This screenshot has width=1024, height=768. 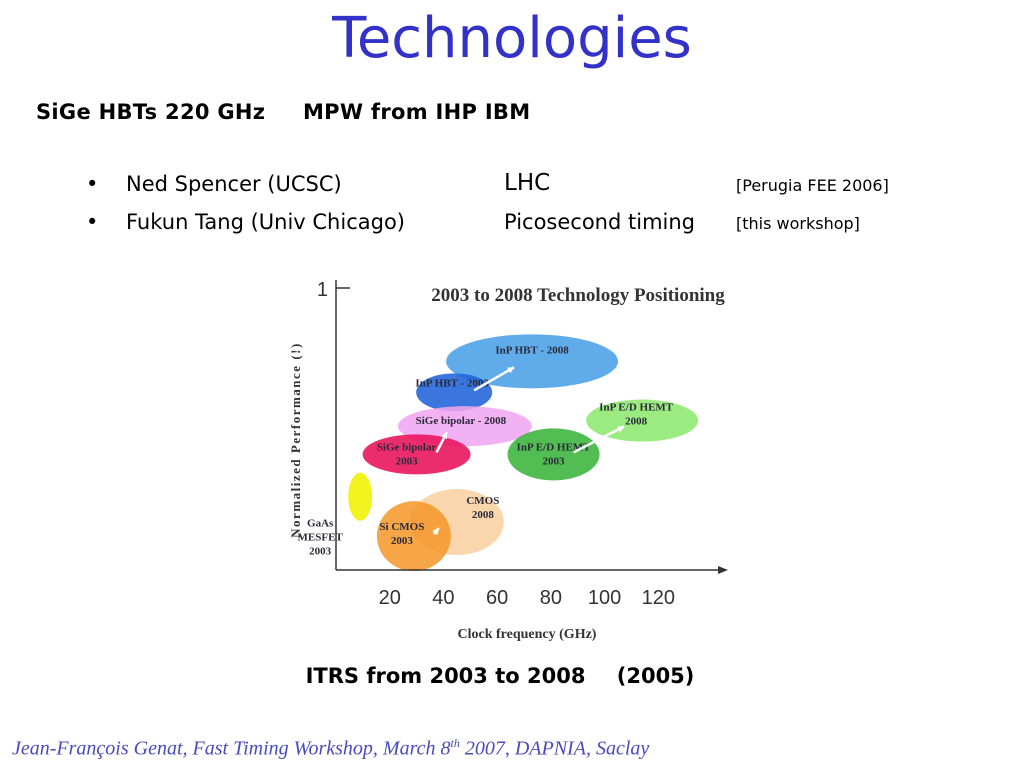 What do you see at coordinates (655, 676) in the screenshot?
I see `caption-year: (2005)` at bounding box center [655, 676].